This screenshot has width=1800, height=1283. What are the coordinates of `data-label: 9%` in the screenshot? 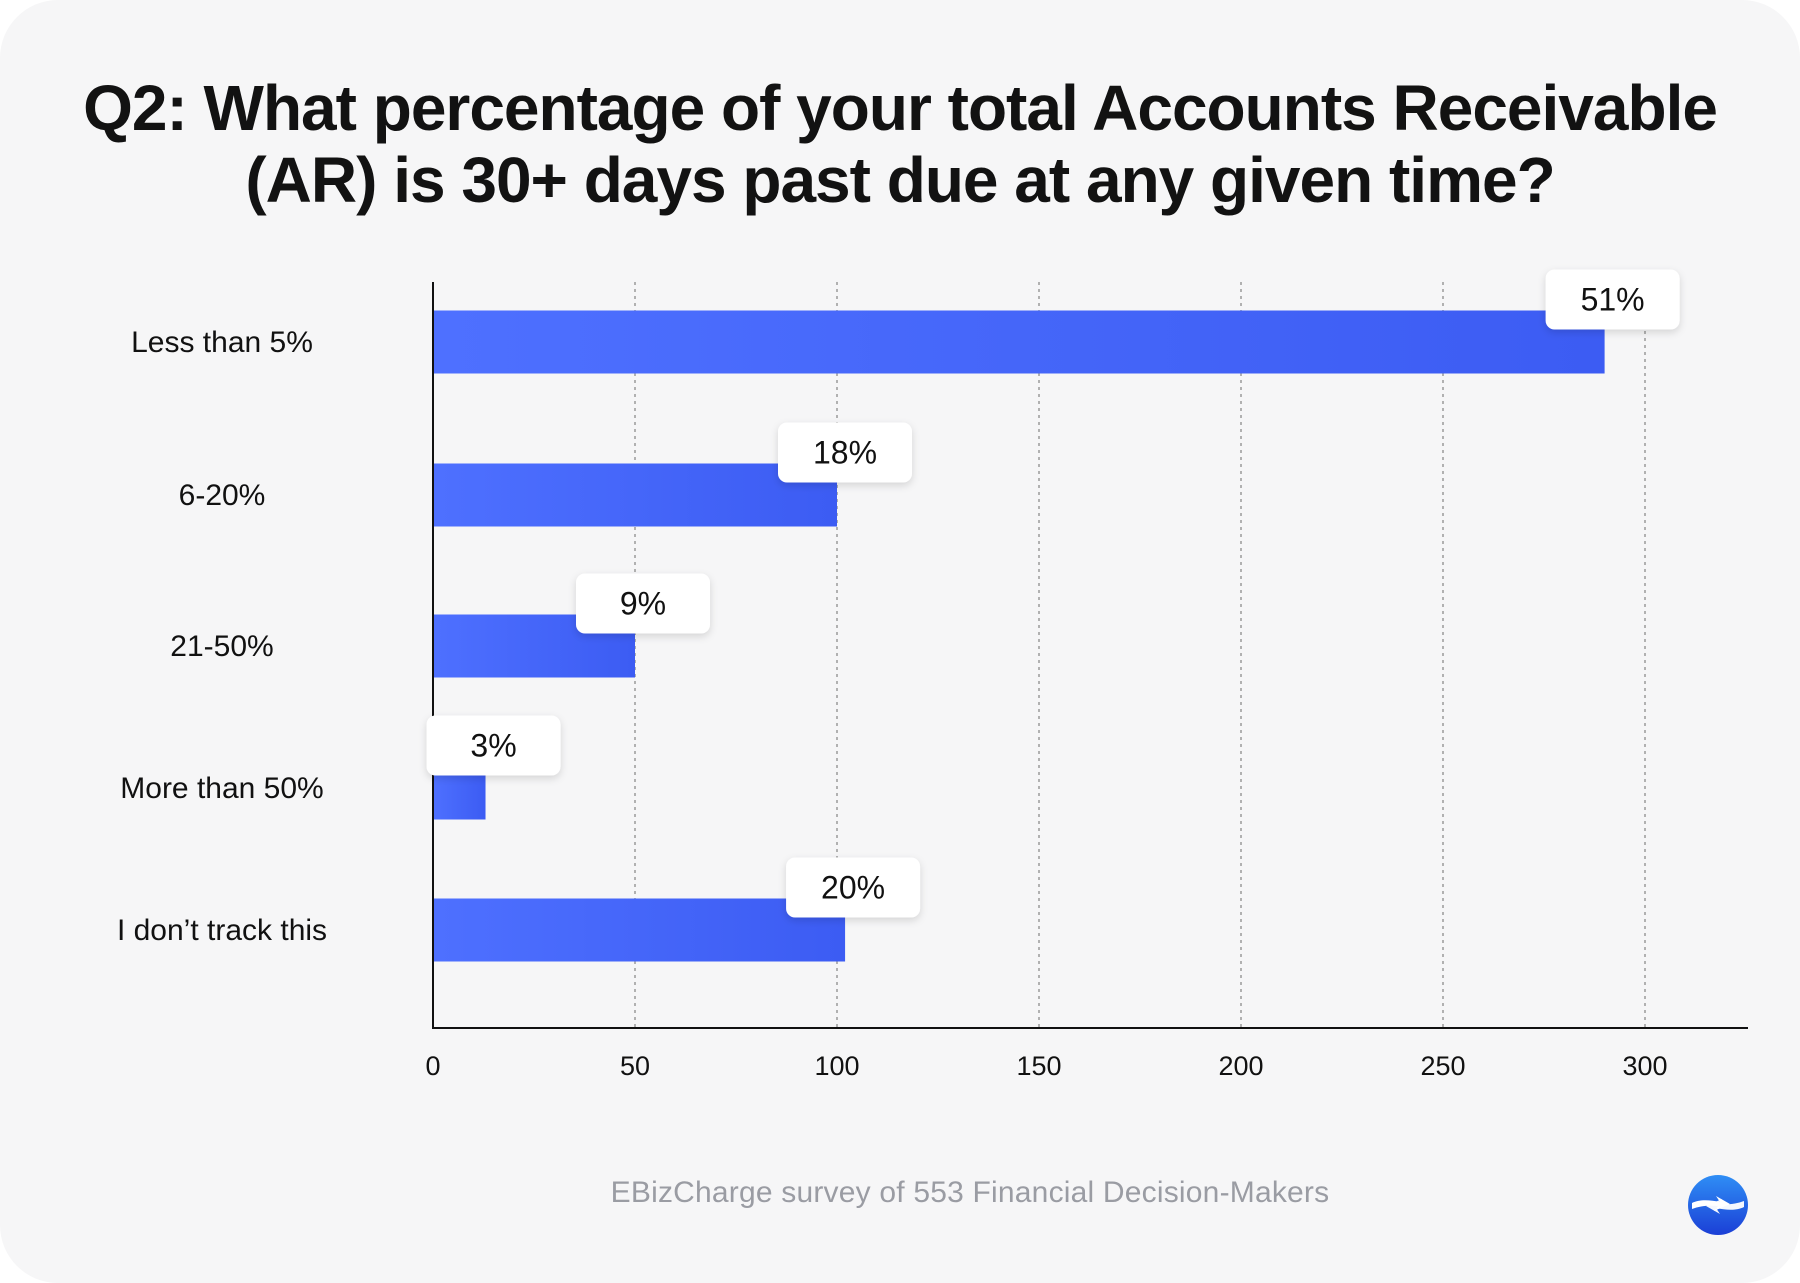 It's located at (643, 604).